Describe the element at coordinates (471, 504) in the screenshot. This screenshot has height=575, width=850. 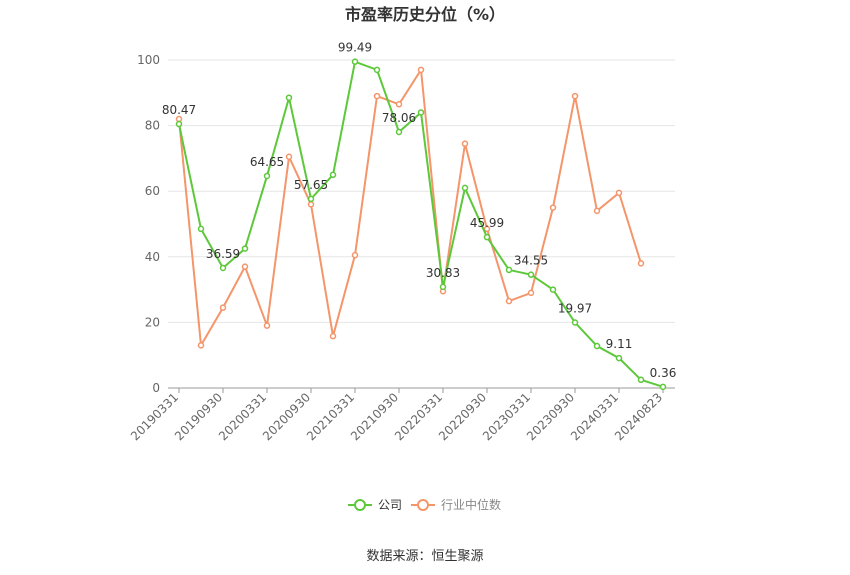
I see `legend-label: 行业中位数` at that location.